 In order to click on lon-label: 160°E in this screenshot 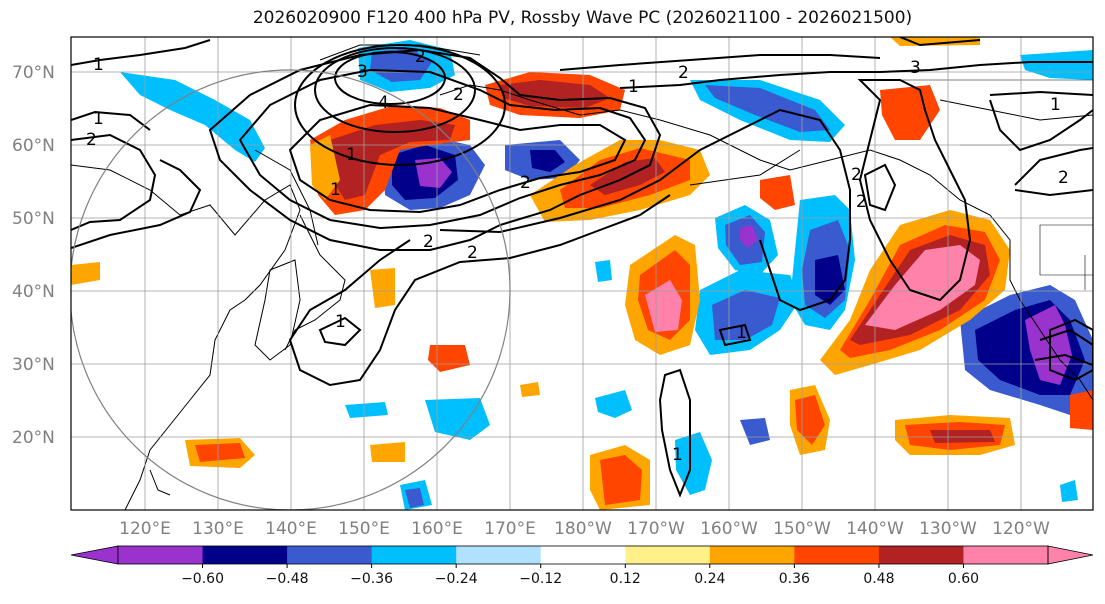, I will do `click(437, 529)`.